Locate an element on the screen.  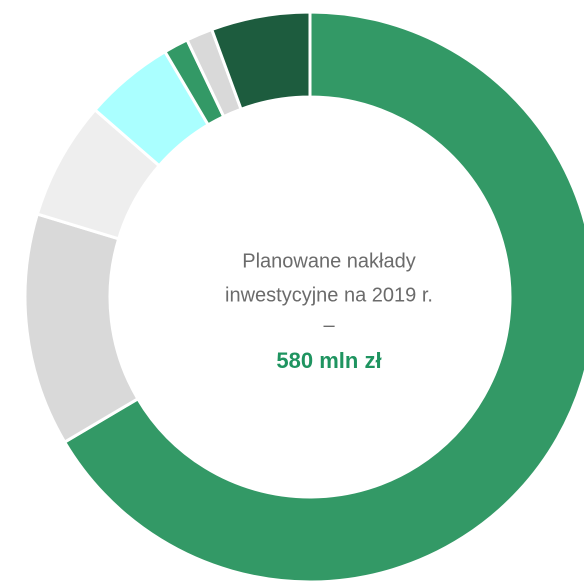
center-label: inwestycyjne na 2019 r. is located at coordinates (329, 295).